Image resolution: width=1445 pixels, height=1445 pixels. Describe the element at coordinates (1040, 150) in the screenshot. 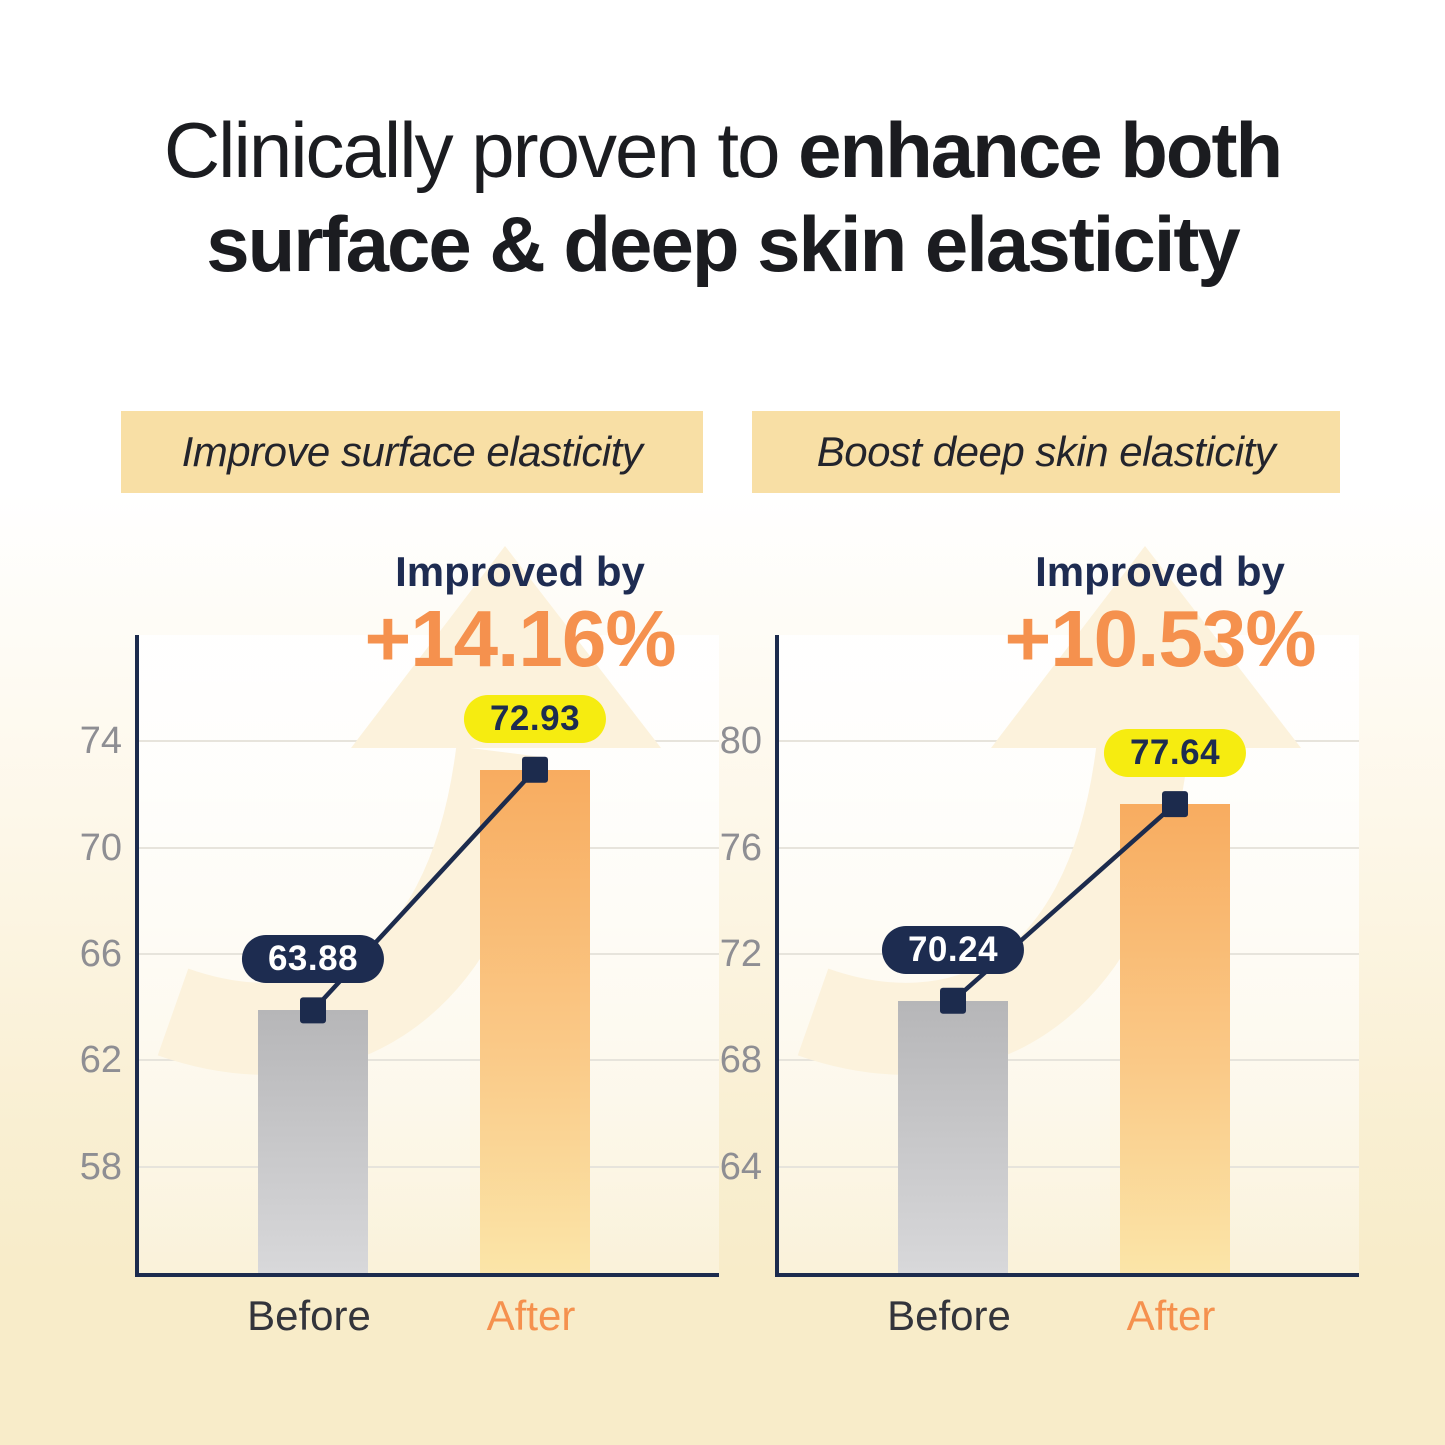

I see `title-bold-part: enhance both` at that location.